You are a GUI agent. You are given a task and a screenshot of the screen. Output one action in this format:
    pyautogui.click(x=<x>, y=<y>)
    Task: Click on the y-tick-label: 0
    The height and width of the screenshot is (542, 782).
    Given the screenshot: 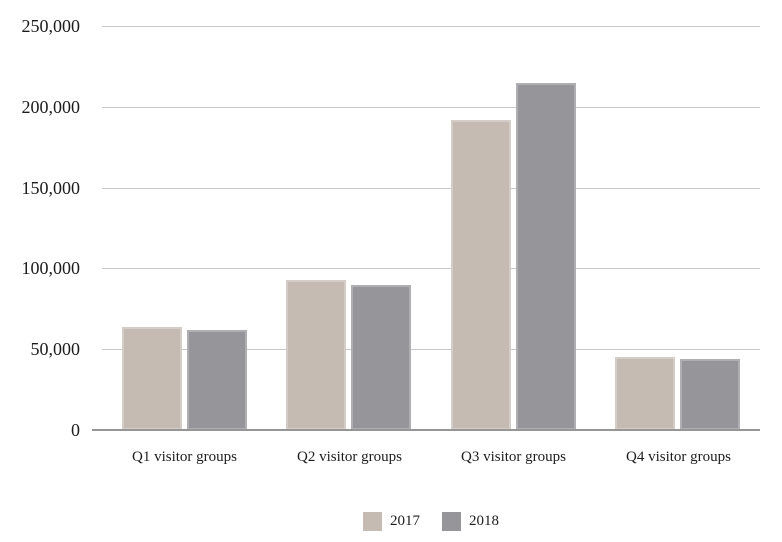 What is the action you would take?
    pyautogui.click(x=75, y=430)
    